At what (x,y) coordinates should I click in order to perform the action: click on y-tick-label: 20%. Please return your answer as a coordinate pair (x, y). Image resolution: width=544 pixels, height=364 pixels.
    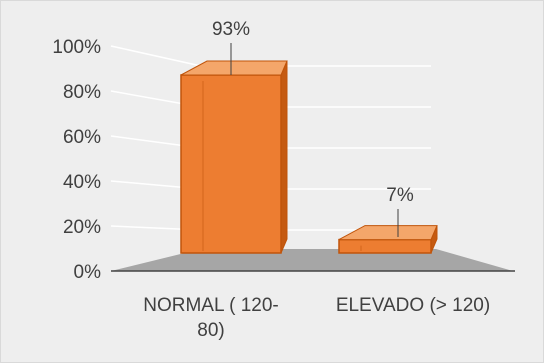
    Looking at the image, I should click on (82, 227).